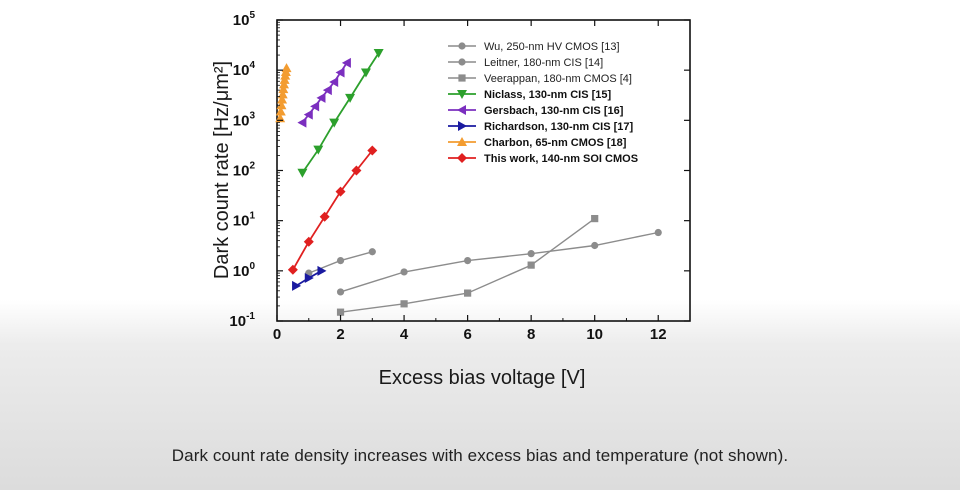 Image resolution: width=960 pixels, height=495 pixels. I want to click on legend-entry: Charbon, 65-nm CMOS [18], so click(537, 143).